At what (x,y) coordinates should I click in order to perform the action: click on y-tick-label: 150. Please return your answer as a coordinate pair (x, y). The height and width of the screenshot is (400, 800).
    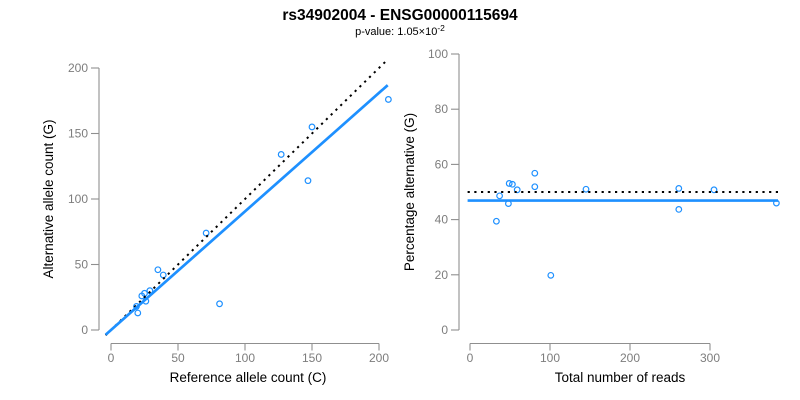
    Looking at the image, I should click on (78, 134).